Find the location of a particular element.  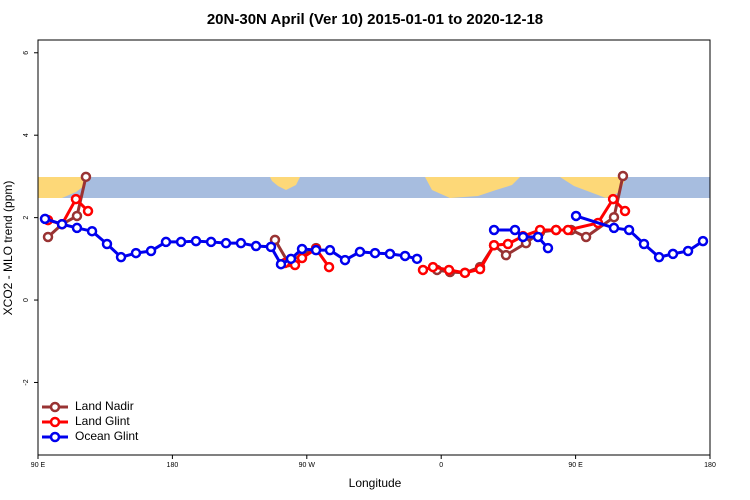

y-tick-label: -2 is located at coordinates (26, 382).